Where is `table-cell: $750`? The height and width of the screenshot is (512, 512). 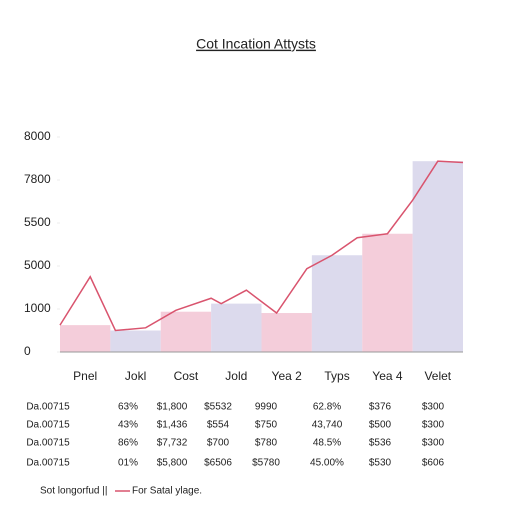 table-cell: $750 is located at coordinates (266, 425).